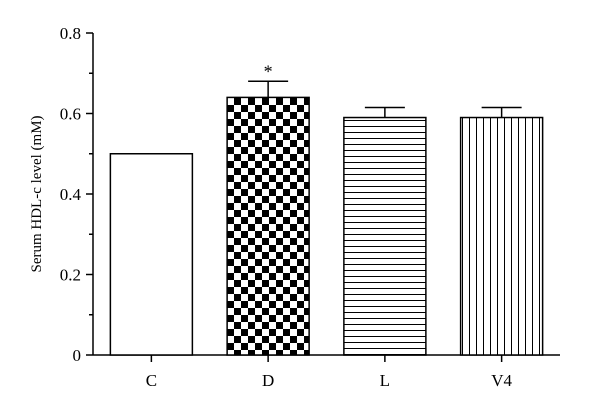 This screenshot has width=600, height=416. I want to click on x-tick-label-c: C, so click(151, 380).